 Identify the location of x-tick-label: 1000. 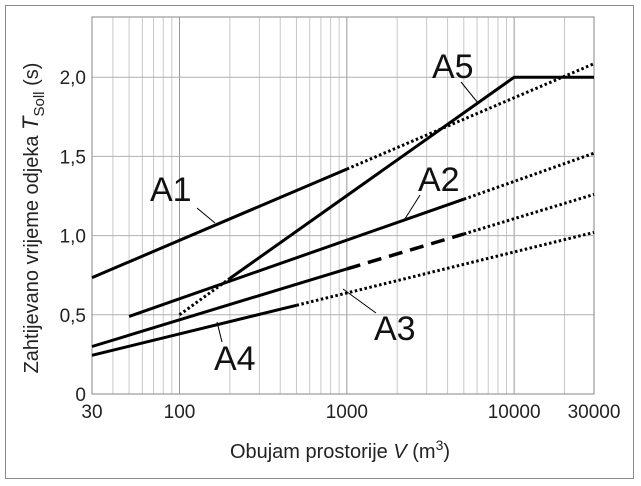
(347, 412).